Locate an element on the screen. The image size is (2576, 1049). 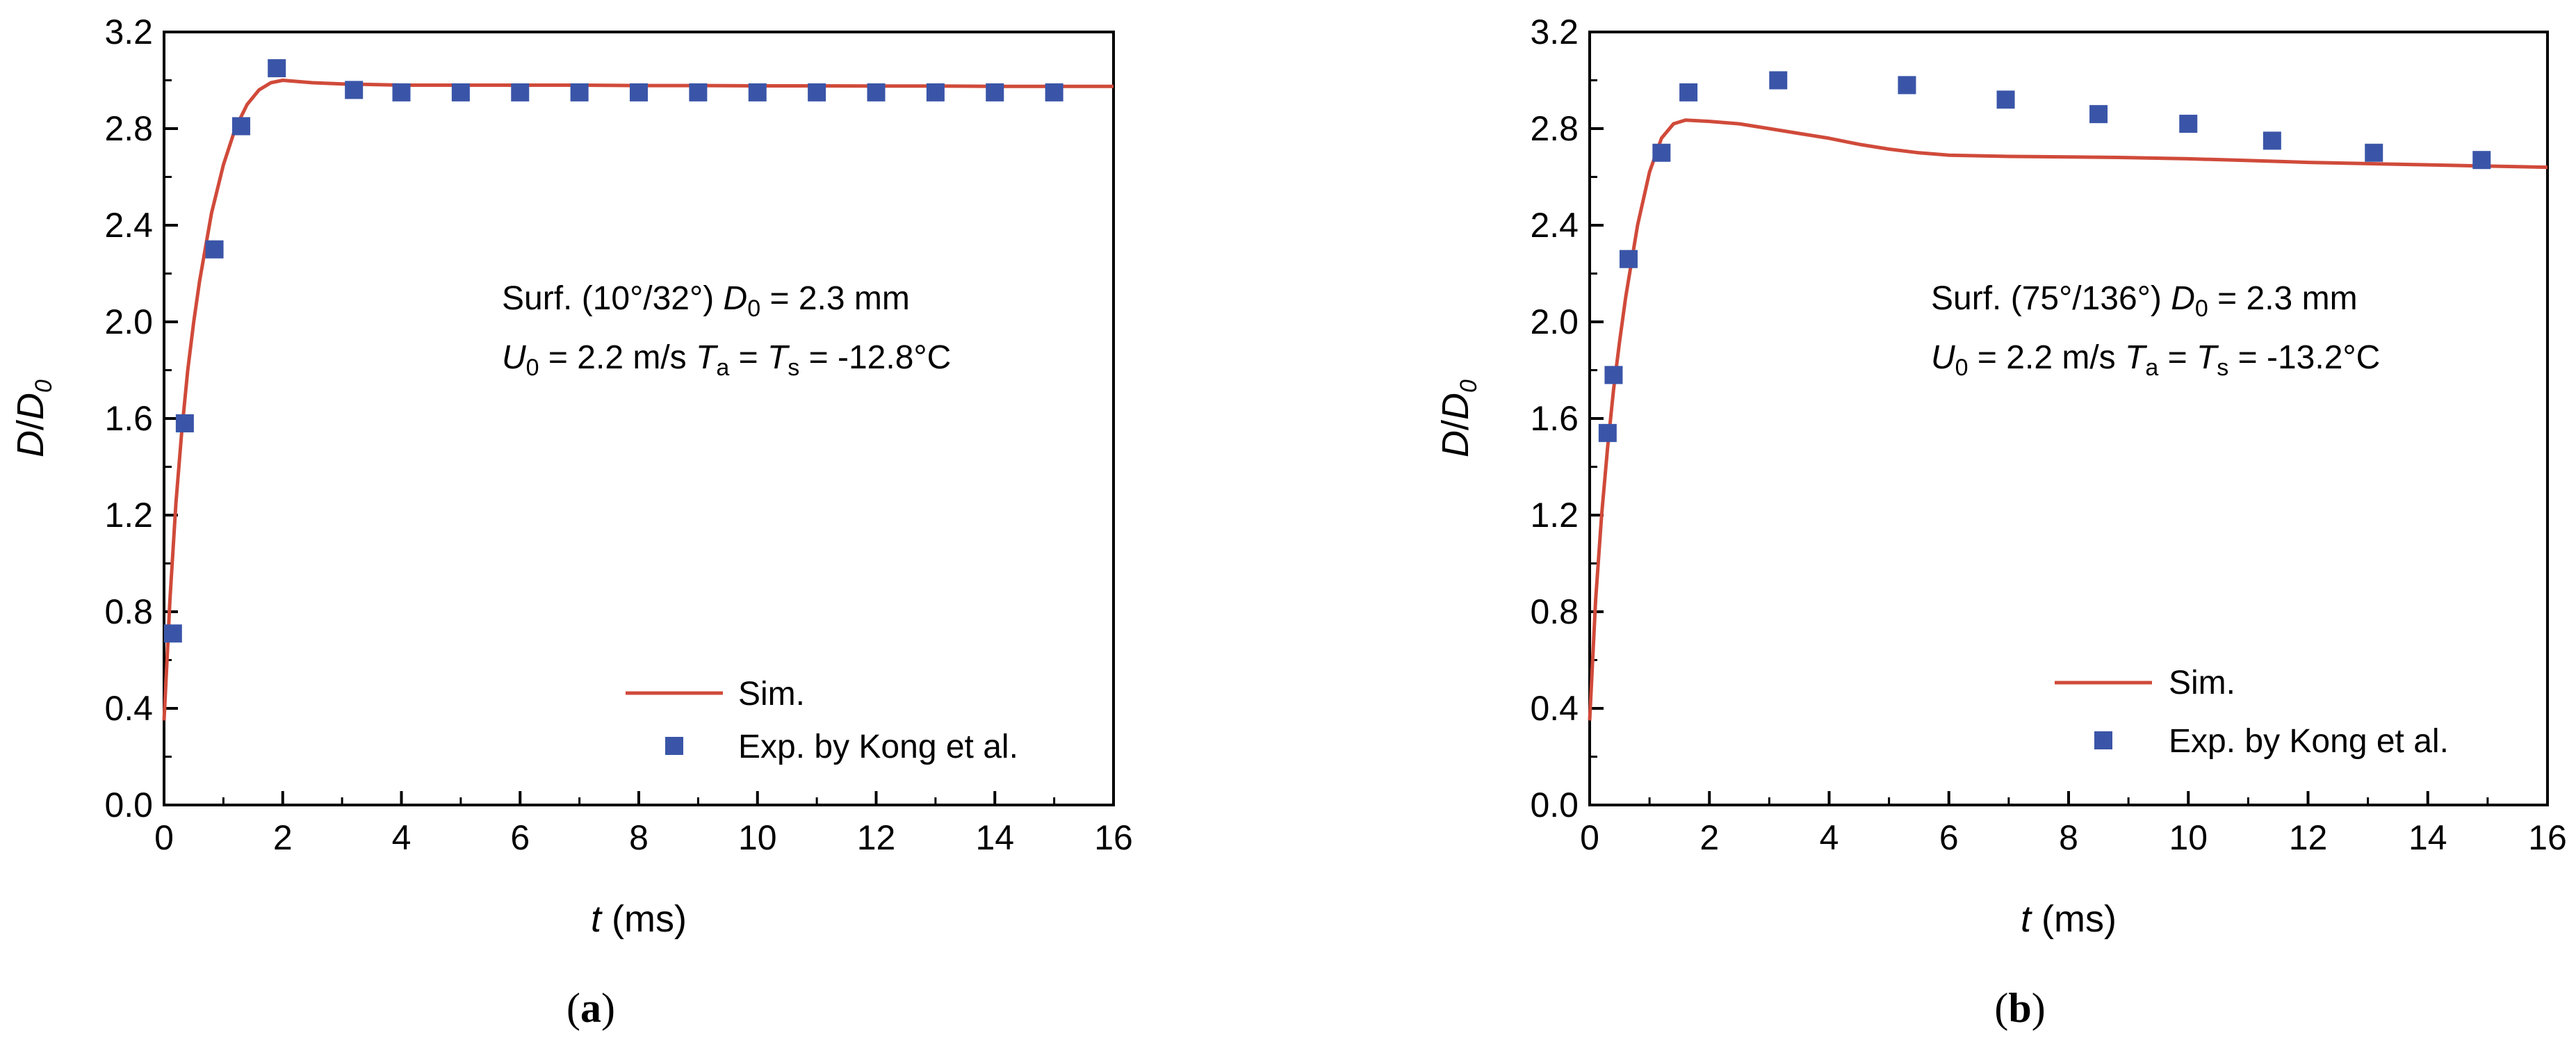
annotation-line-1: Surf. (75°/136°) D0 = 2.3 mm is located at coordinates (2144, 301).